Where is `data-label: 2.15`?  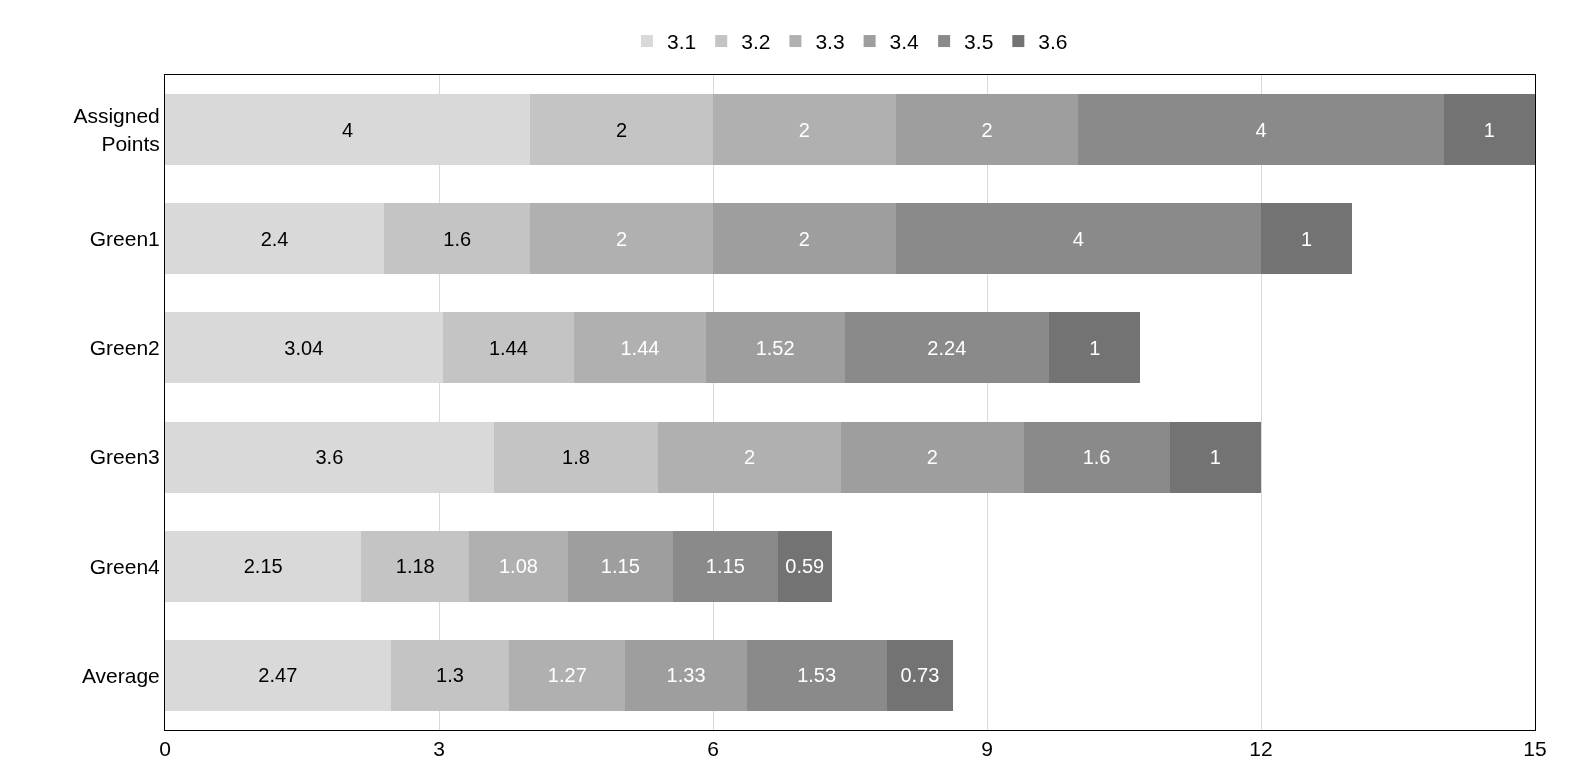
data-label: 2.15 is located at coordinates (263, 566).